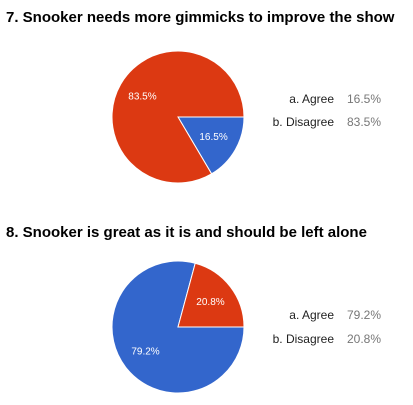 The image size is (413, 405). What do you see at coordinates (364, 99) in the screenshot?
I see `legend-value: 16.5%` at bounding box center [364, 99].